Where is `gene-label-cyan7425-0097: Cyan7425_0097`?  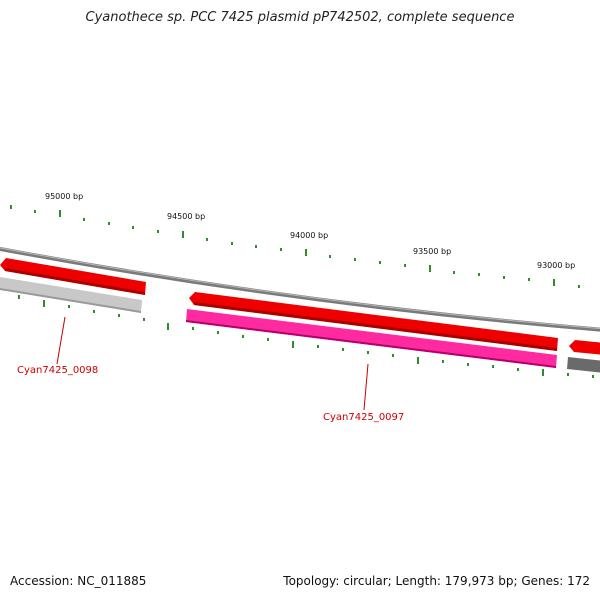 gene-label-cyan7425-0097: Cyan7425_0097 is located at coordinates (363, 417).